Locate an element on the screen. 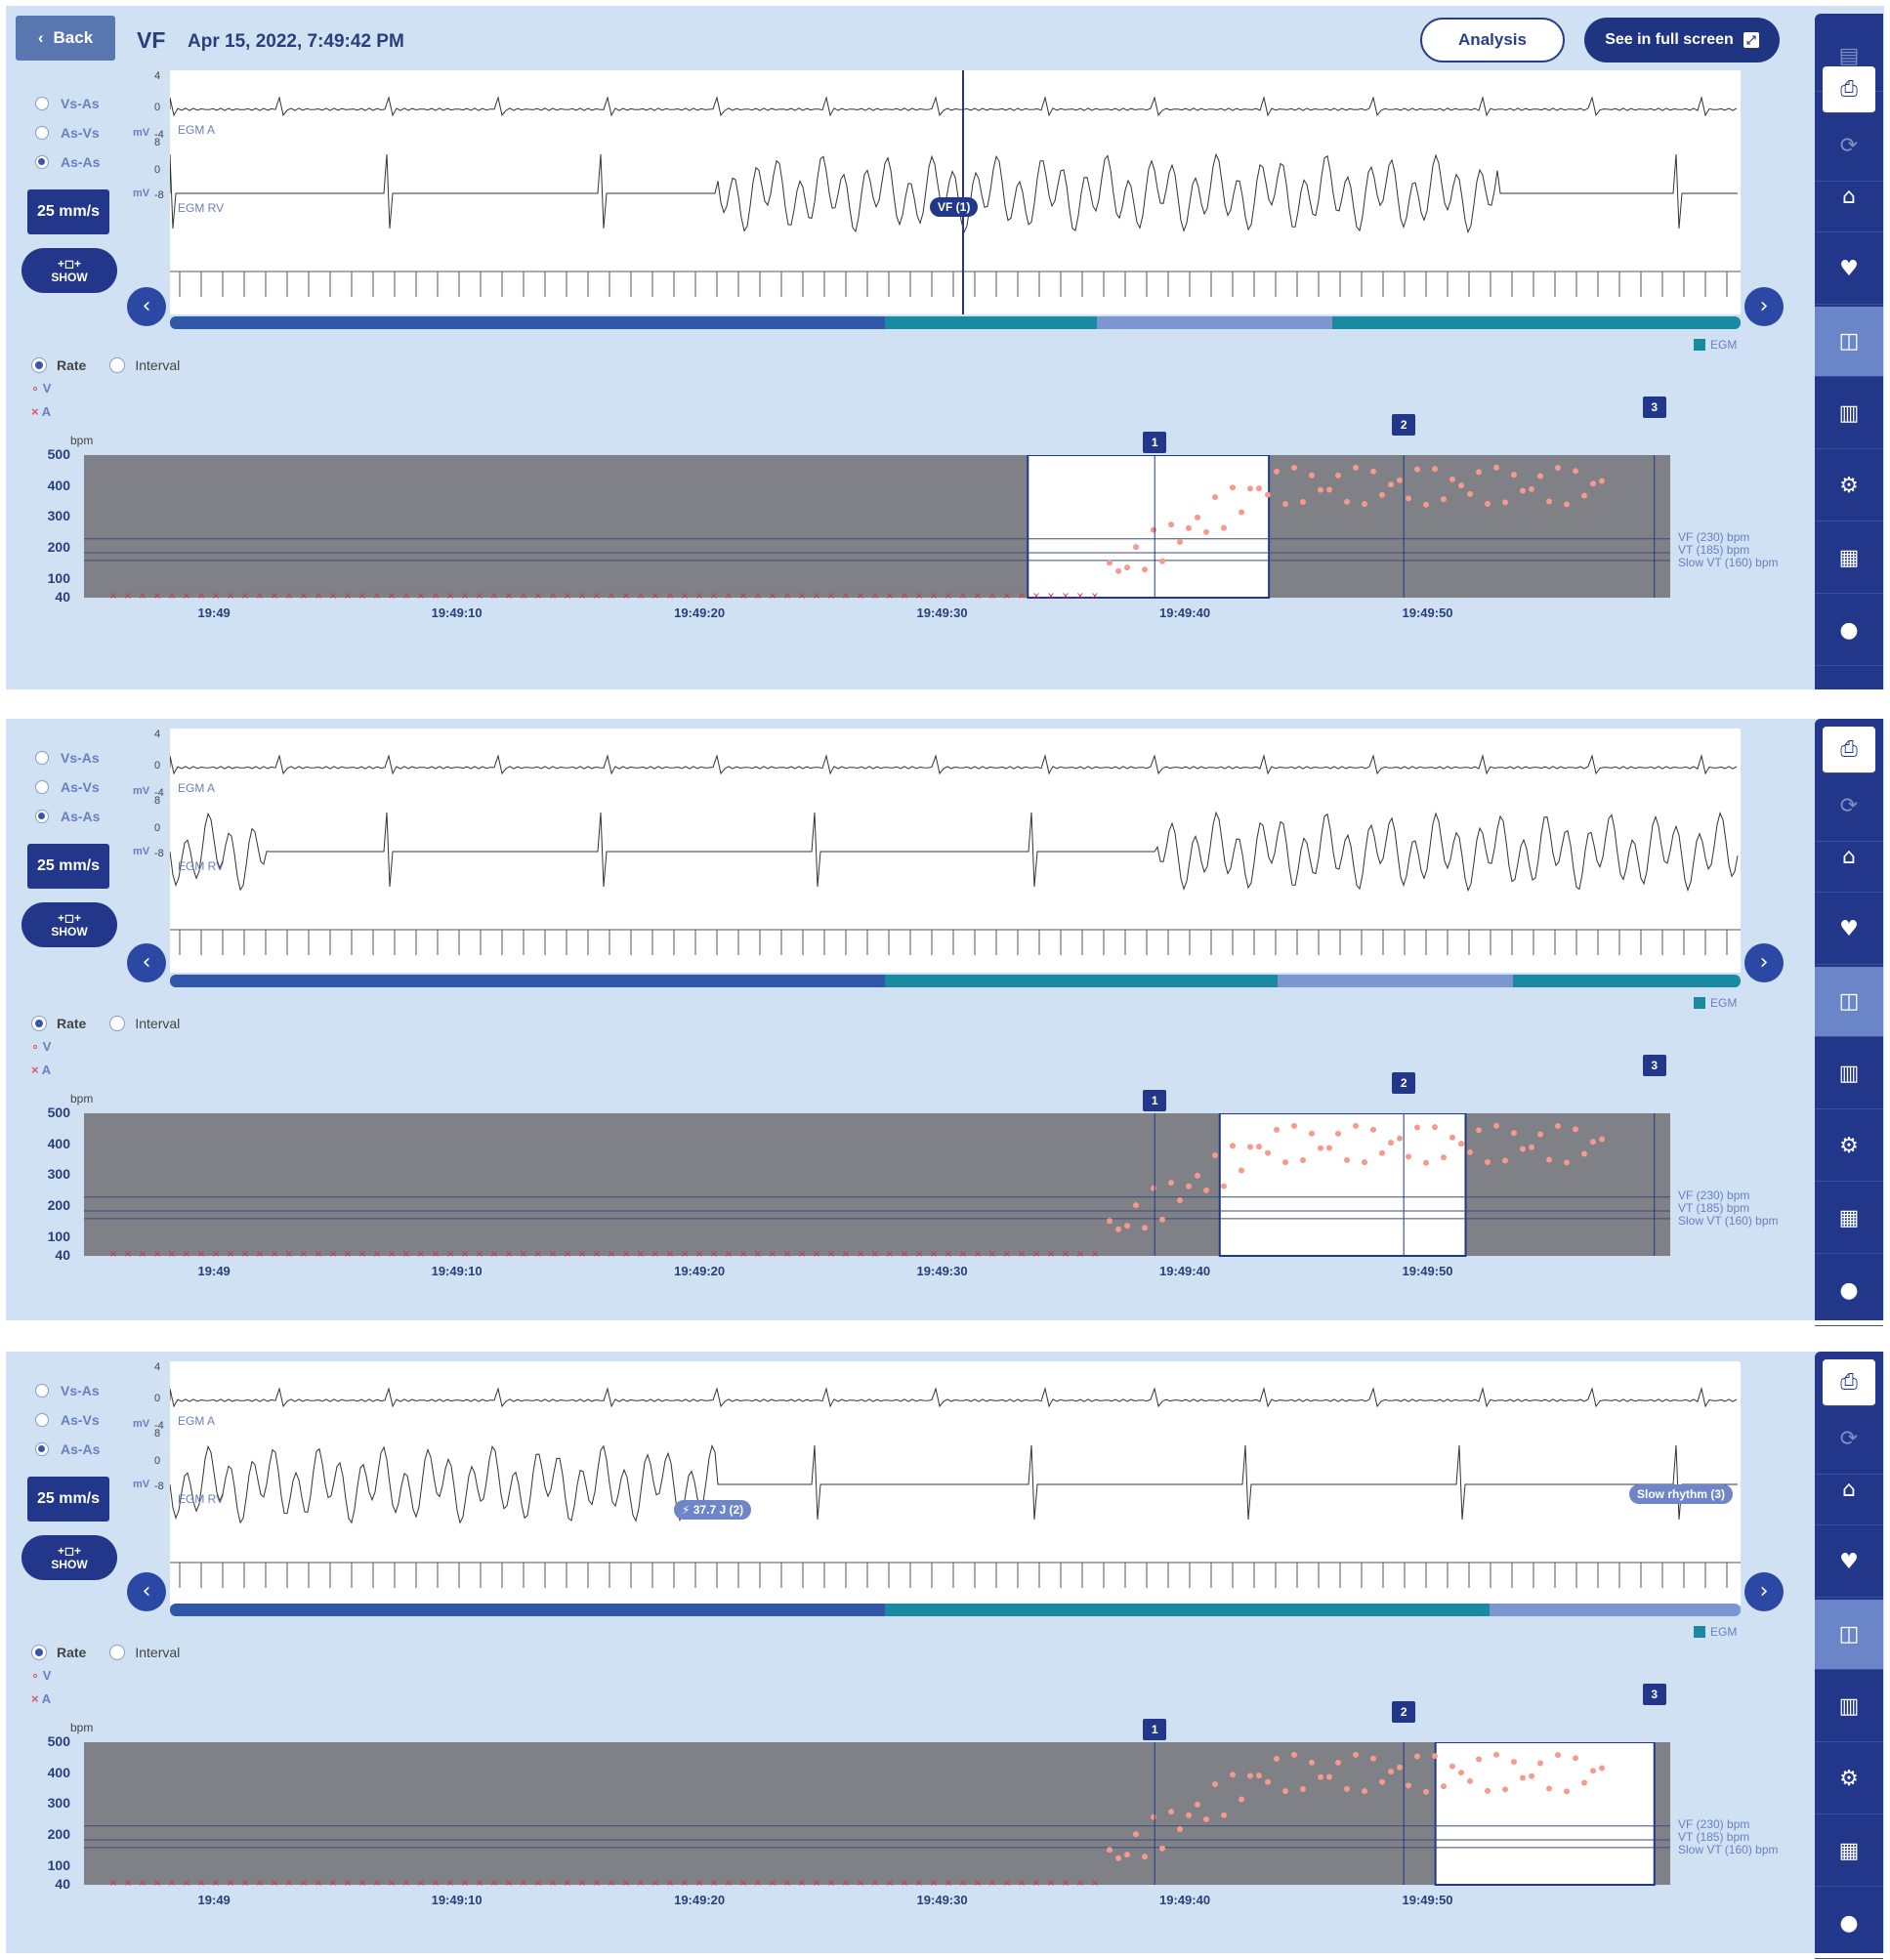 Image resolution: width=1890 pixels, height=1960 pixels. fullscreen-button: See in full screen ⤢ is located at coordinates (1682, 40).